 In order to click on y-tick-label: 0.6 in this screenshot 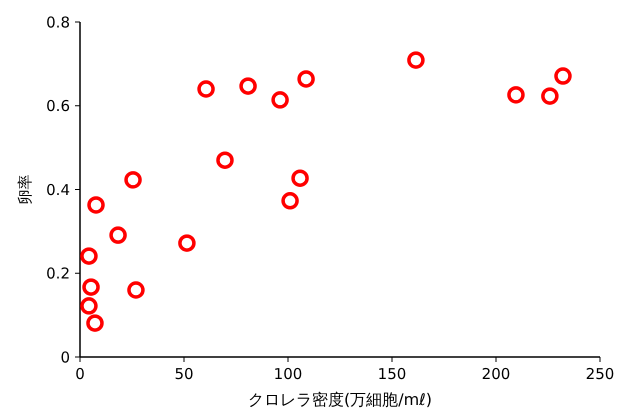, I will do `click(58, 106)`.